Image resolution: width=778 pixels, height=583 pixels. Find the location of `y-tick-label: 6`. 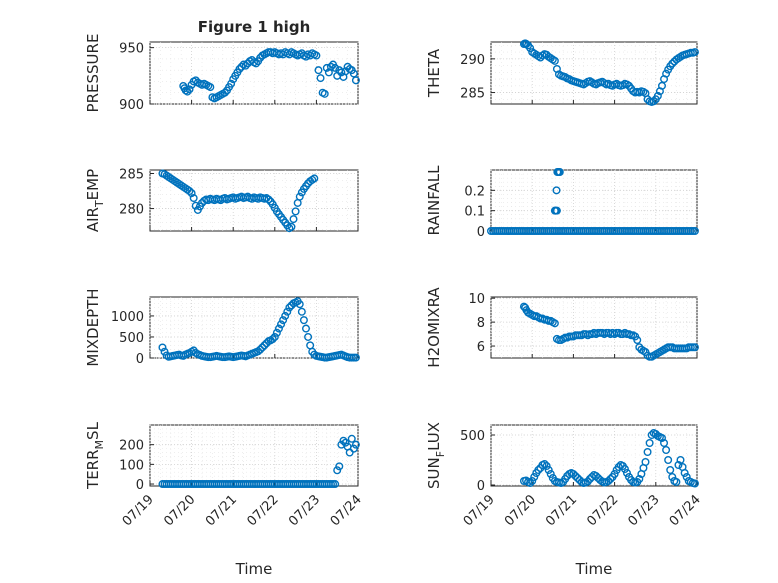

y-tick-label: 6 is located at coordinates (481, 347).